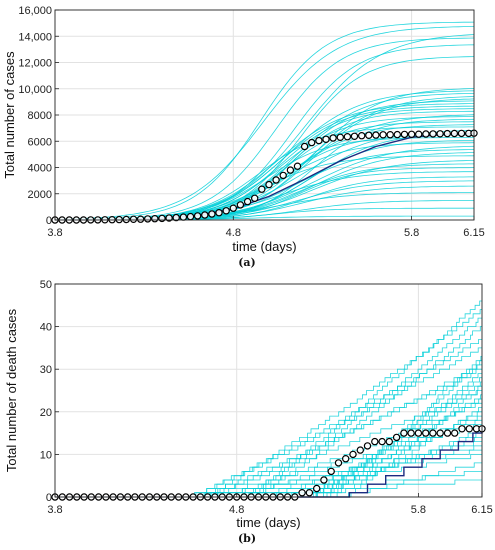  I want to click on y-tick-label: 10, so click(46, 455).